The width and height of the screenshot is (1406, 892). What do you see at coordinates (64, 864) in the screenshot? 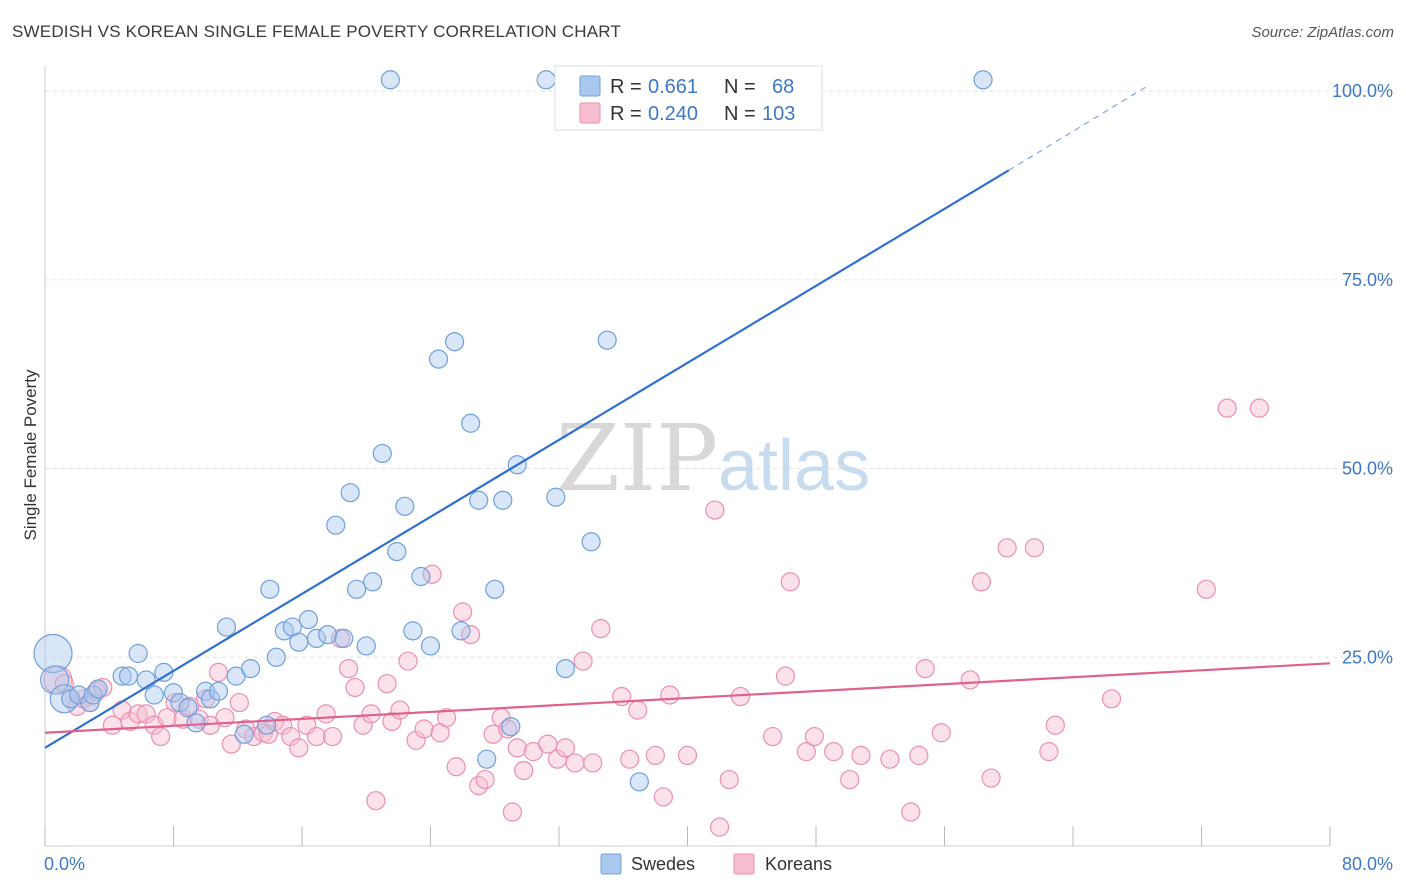
I see `x-tick-label-0: 0.0%` at bounding box center [64, 864].